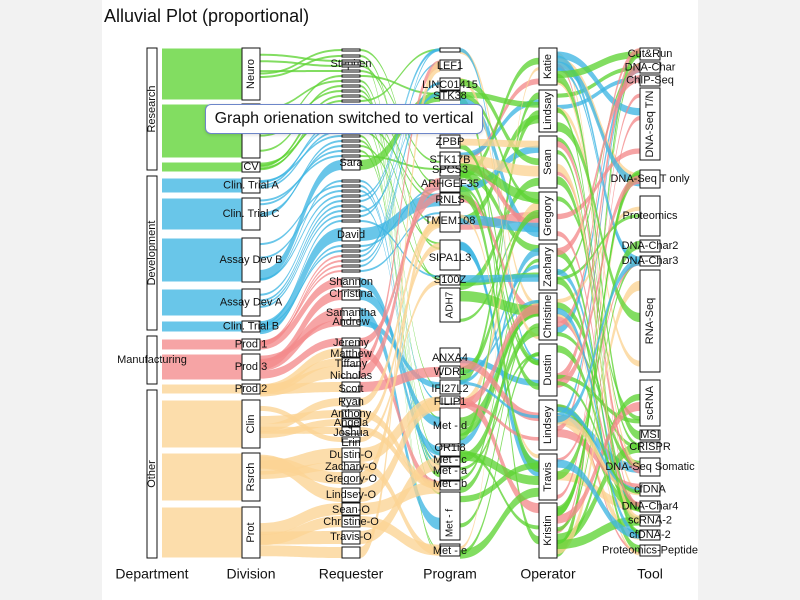  What do you see at coordinates (450, 142) in the screenshot?
I see `program-label: ZPBP` at bounding box center [450, 142].